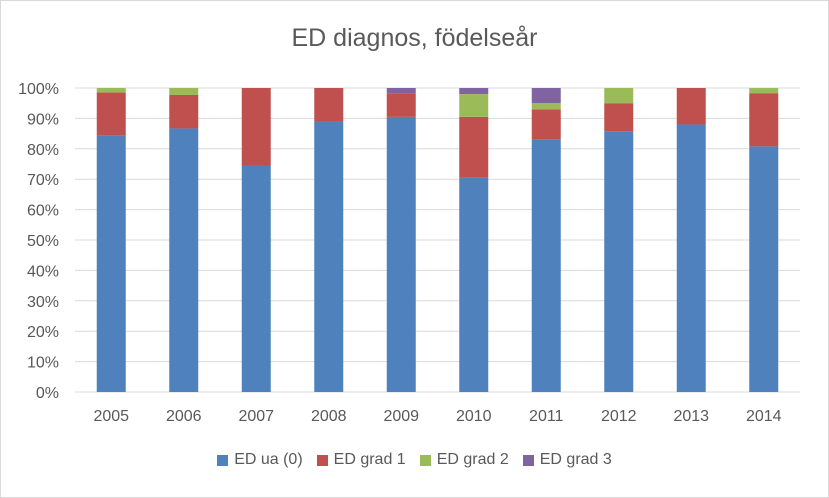 The height and width of the screenshot is (498, 829). I want to click on legend-entry: ED grad 1, so click(361, 460).